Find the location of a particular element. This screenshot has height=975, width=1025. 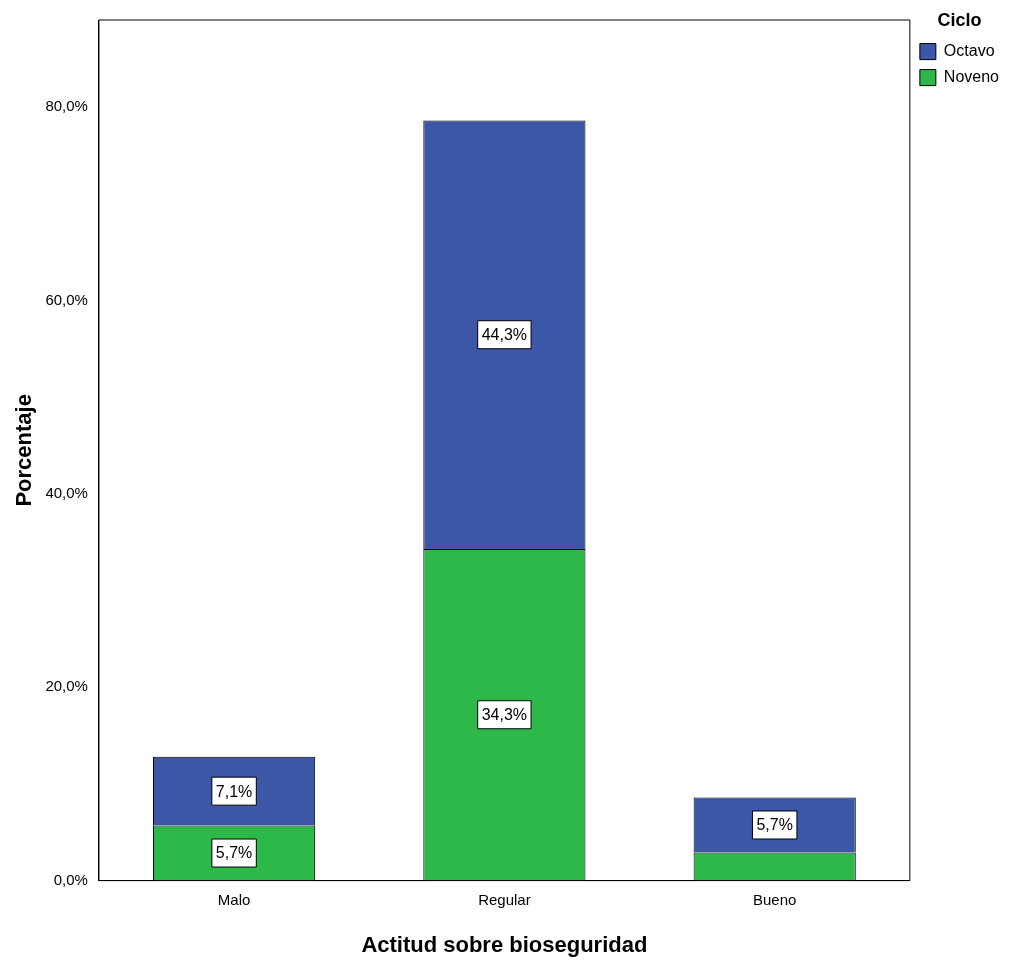

x-tick-label: Regular is located at coordinates (504, 899).